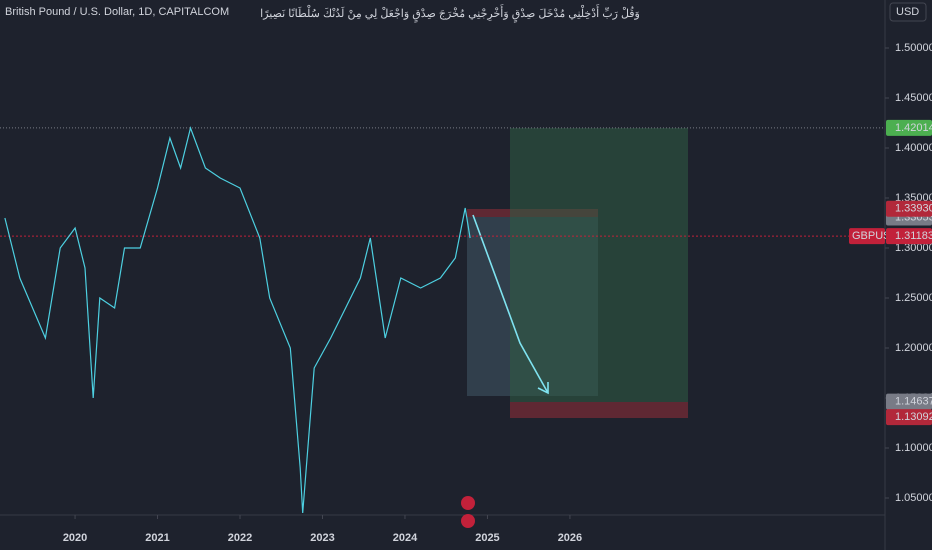 This screenshot has height=550, width=932. Describe the element at coordinates (867, 236) in the screenshot. I see `symbol-badge` at that location.